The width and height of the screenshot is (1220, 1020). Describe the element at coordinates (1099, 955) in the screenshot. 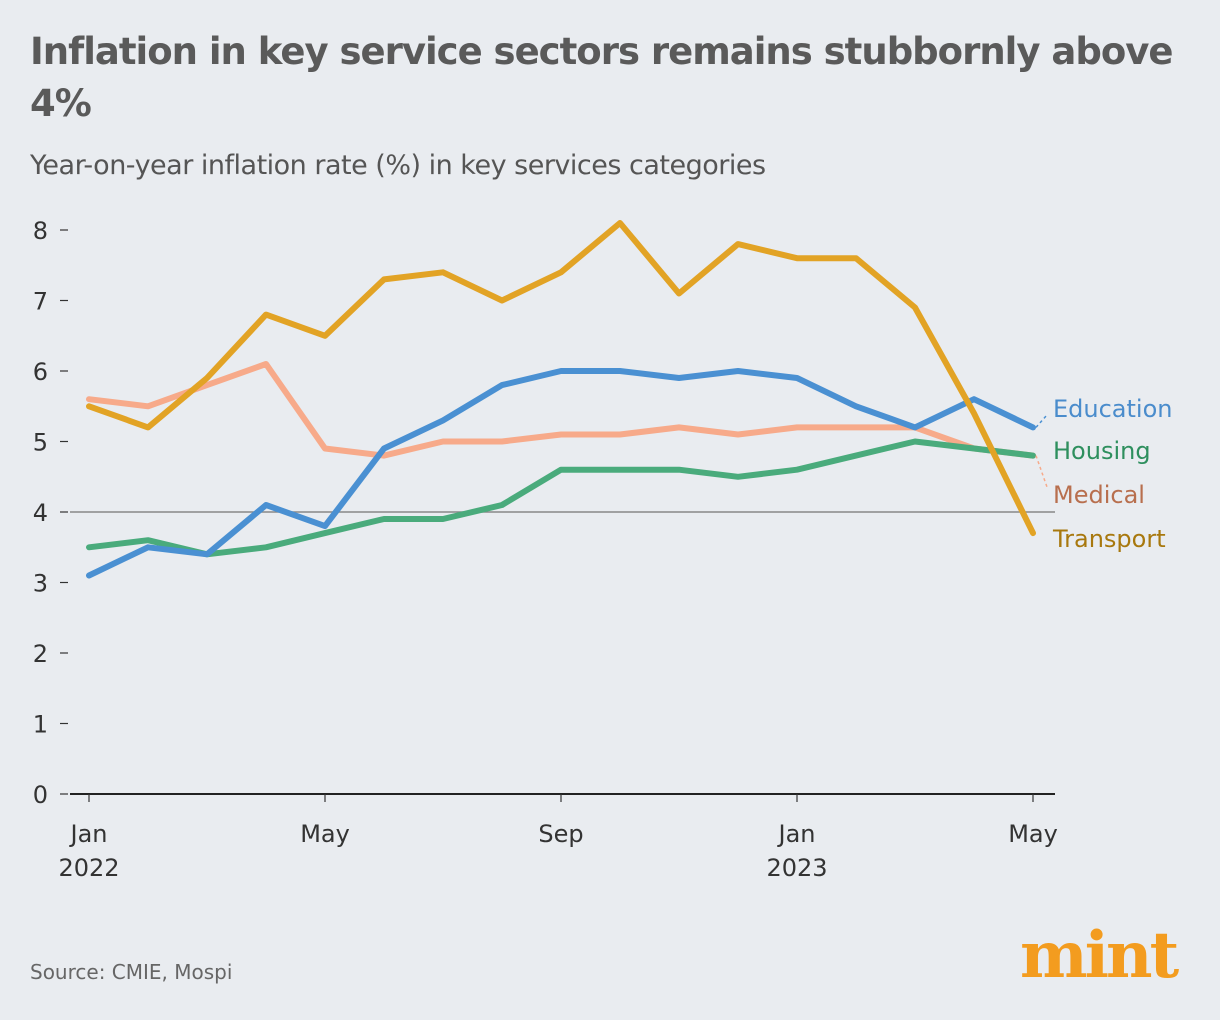

I see `mint-logo: mint` at that location.